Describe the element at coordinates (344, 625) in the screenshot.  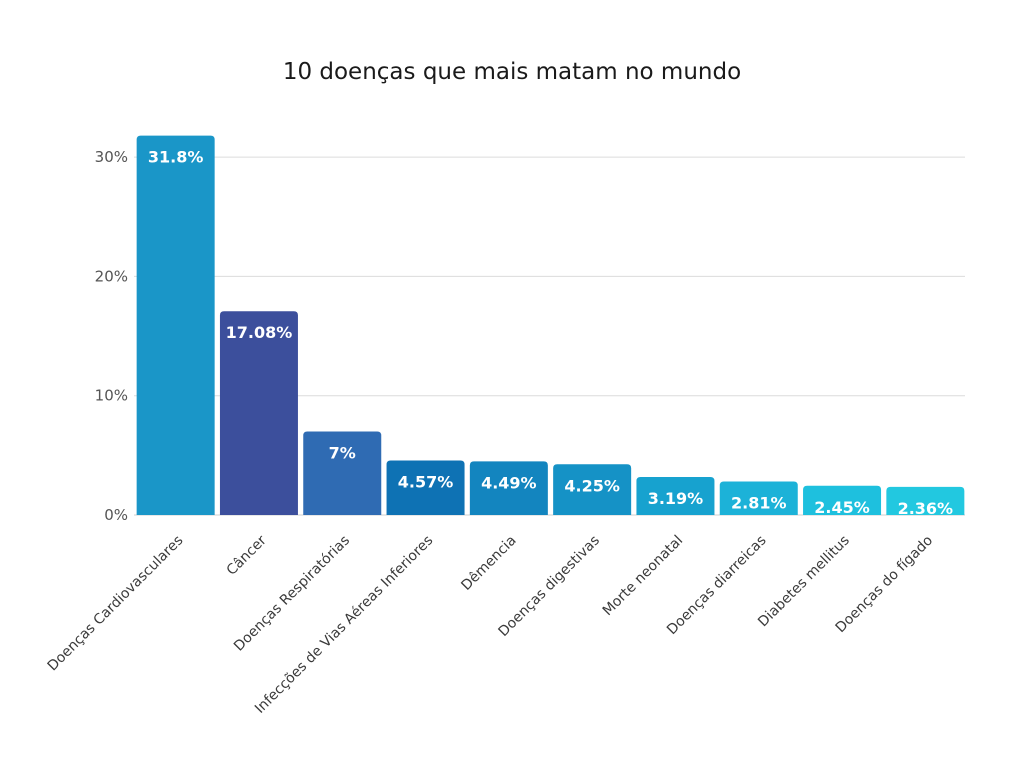
I see `x-tick-label: Infecções de Vias Aéreas Inferiores` at that location.